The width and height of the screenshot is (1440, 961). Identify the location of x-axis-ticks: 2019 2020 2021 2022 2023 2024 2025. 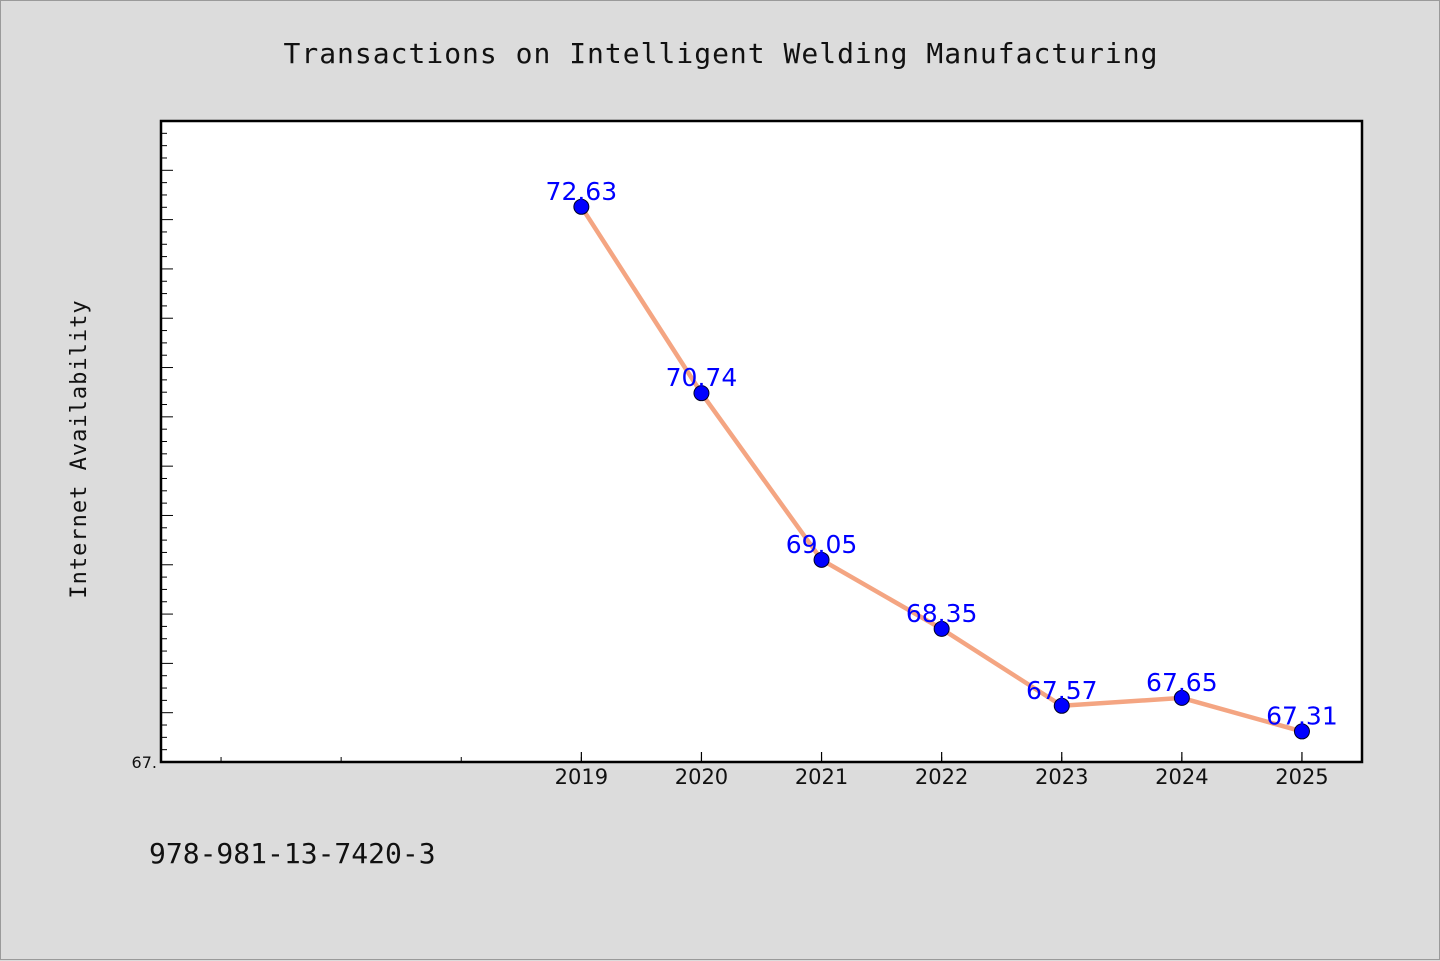
(774, 770).